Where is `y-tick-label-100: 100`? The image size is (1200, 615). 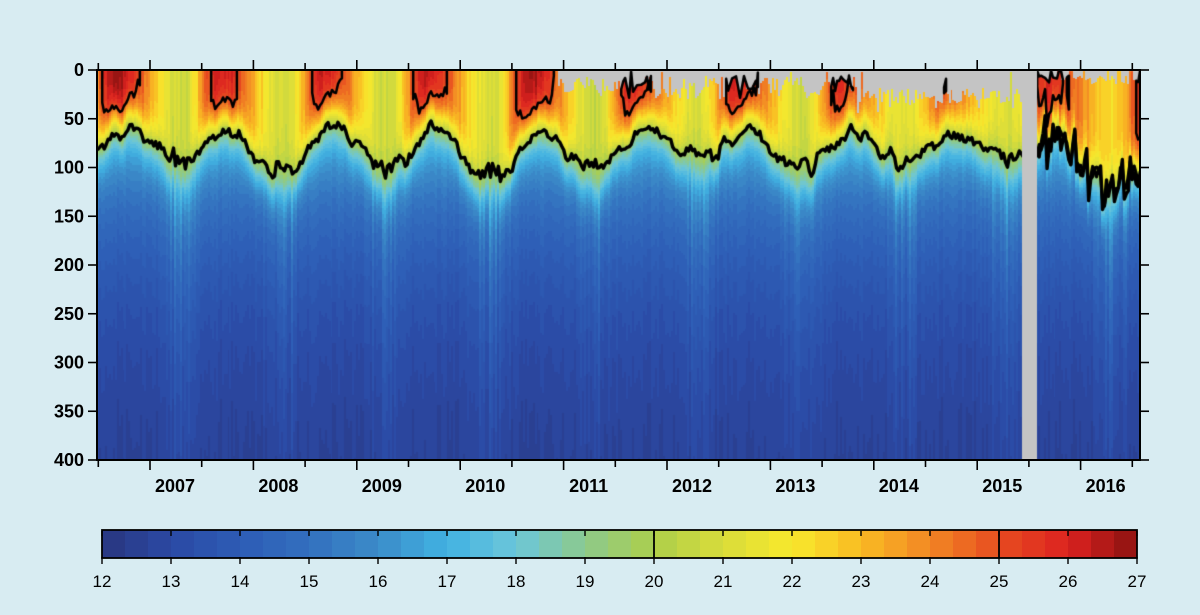 y-tick-label-100: 100 is located at coordinates (69, 168).